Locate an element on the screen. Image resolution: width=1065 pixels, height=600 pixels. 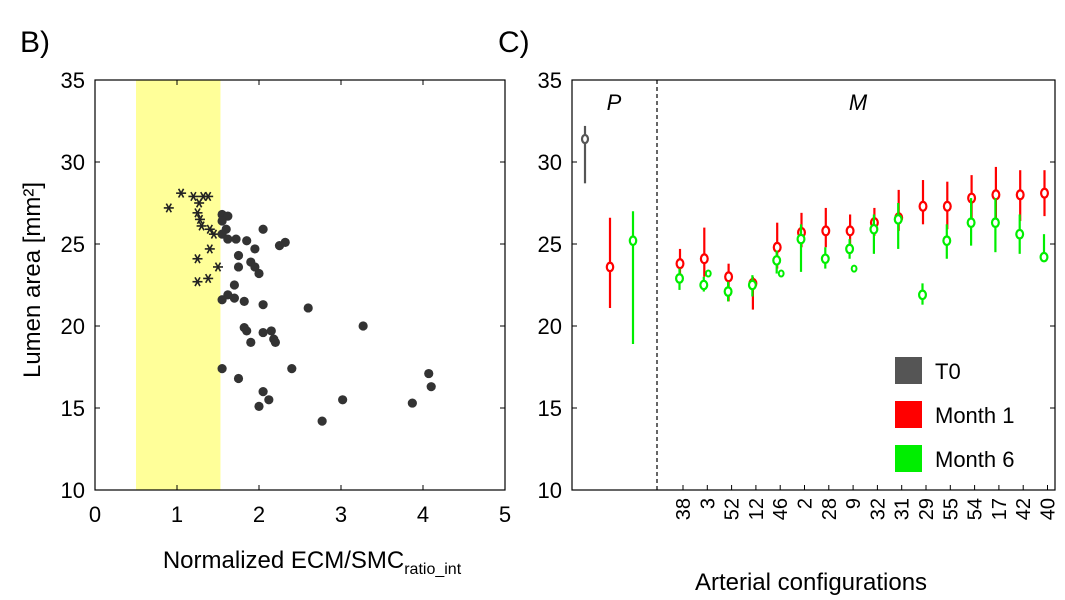
x-tick-label: 12 is located at coordinates (757, 509).